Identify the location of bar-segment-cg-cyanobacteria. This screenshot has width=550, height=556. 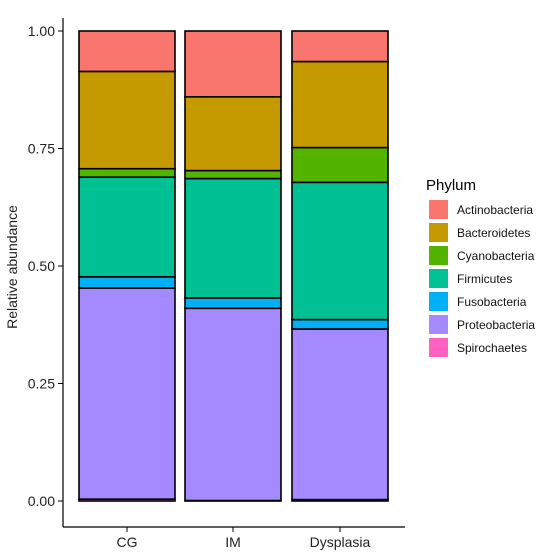
(127, 172).